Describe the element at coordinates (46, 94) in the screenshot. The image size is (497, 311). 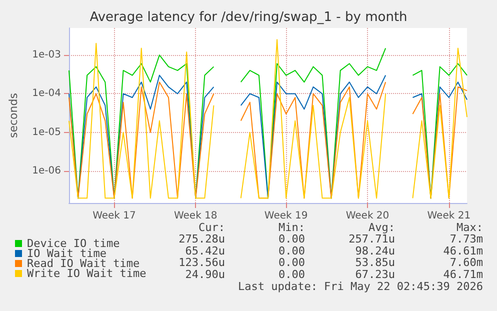
I see `y-tick-label: 1e-04` at that location.